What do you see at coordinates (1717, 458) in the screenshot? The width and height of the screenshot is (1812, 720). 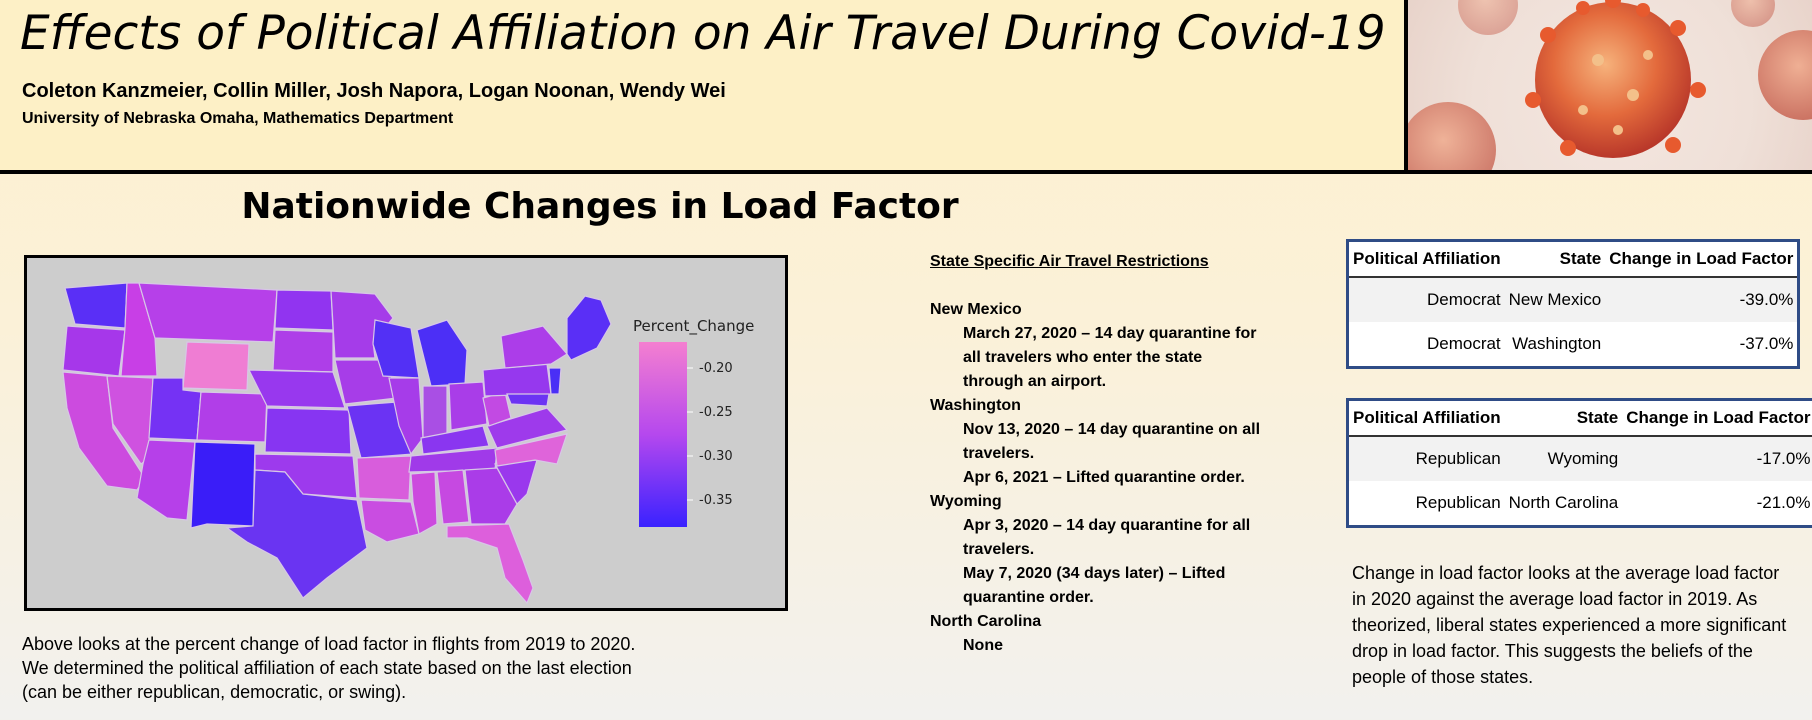 I see `table-cell: -17.0%` at bounding box center [1717, 458].